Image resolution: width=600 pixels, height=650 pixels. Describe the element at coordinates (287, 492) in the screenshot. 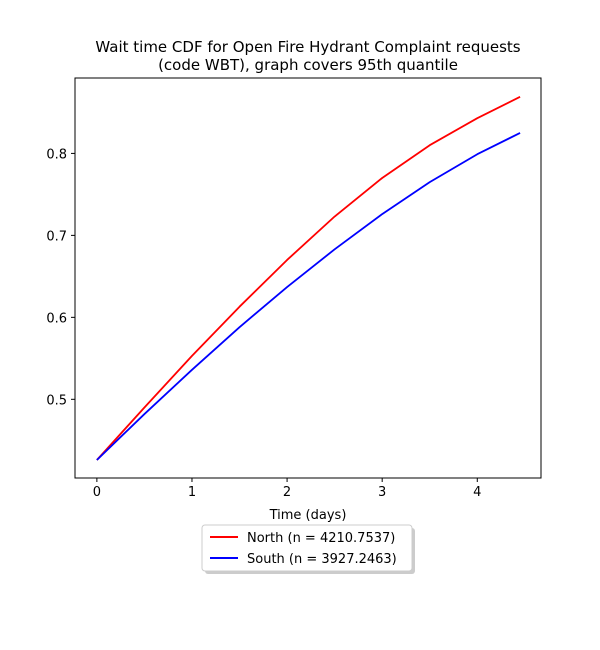

I see `x-tick-label: 2` at that location.